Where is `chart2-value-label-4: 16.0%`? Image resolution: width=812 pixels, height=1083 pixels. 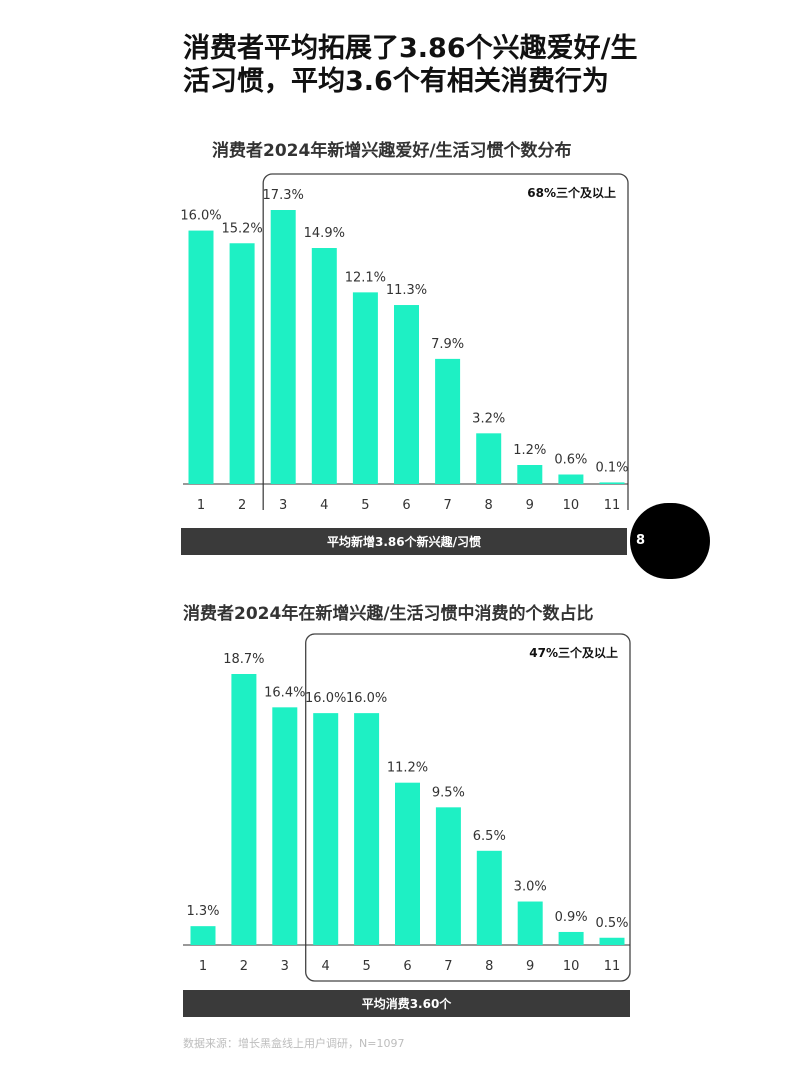
chart2-value-label-4: 16.0% is located at coordinates (325, 698).